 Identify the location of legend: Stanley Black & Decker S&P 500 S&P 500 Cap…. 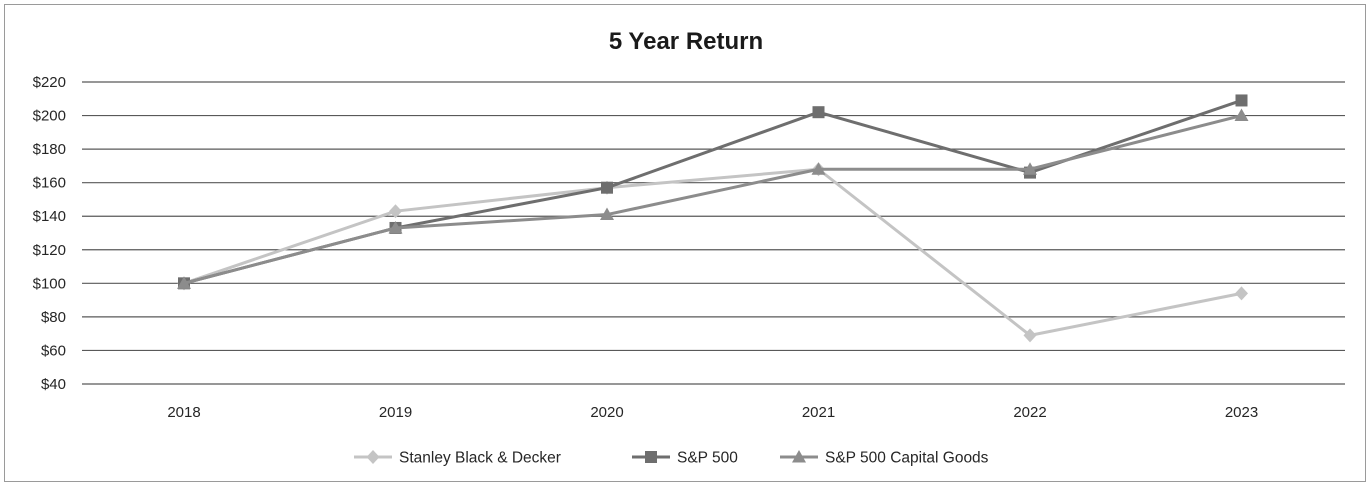
(671, 458).